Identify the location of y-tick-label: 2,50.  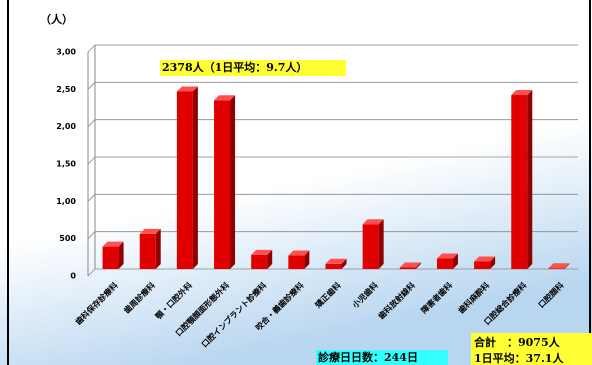
(66, 89).